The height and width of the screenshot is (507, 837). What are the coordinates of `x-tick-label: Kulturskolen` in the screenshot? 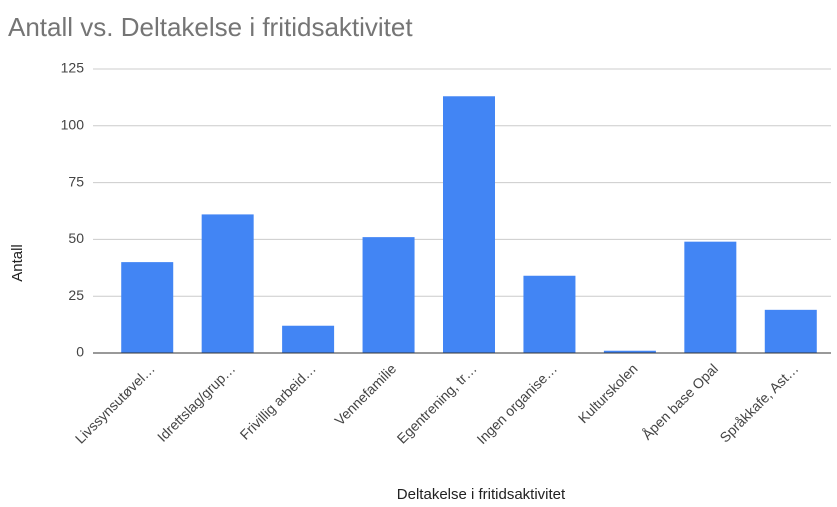 It's located at (608, 393).